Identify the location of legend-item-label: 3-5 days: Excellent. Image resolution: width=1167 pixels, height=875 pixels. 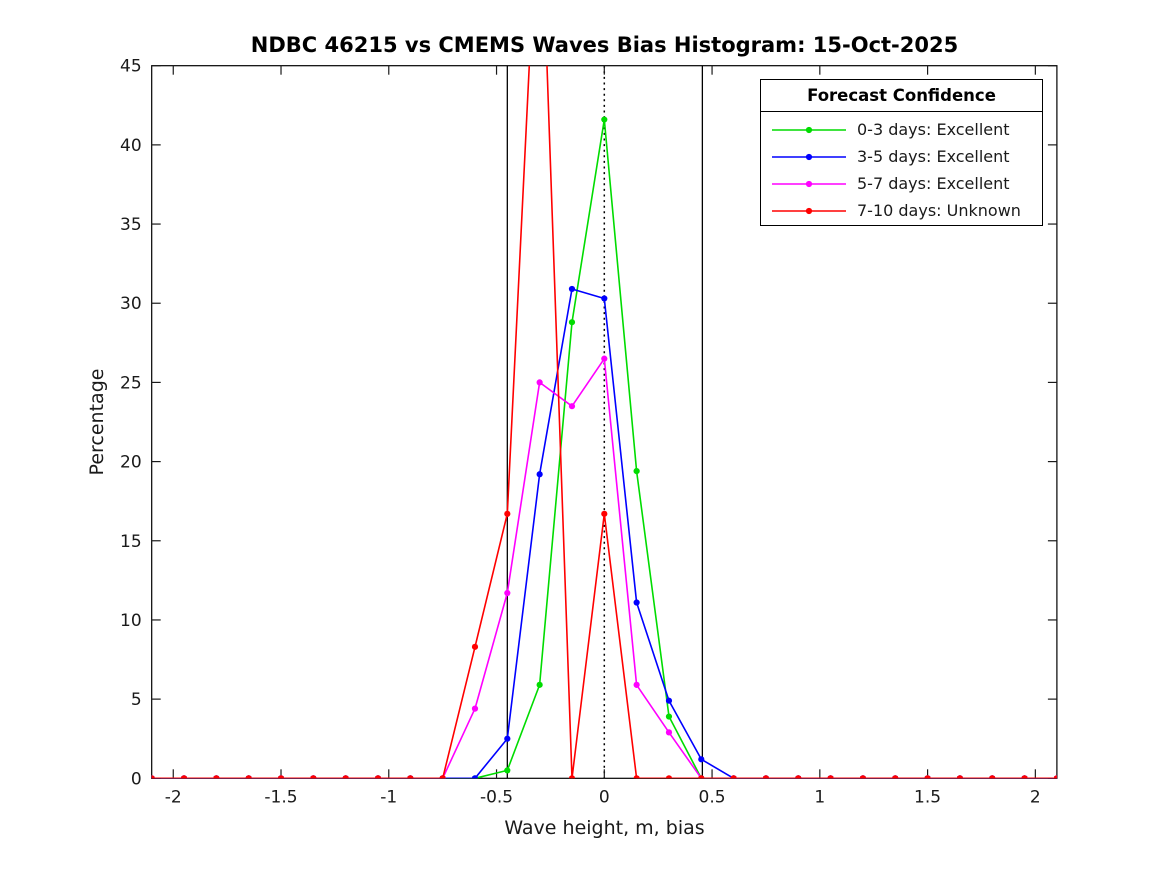
(933, 156).